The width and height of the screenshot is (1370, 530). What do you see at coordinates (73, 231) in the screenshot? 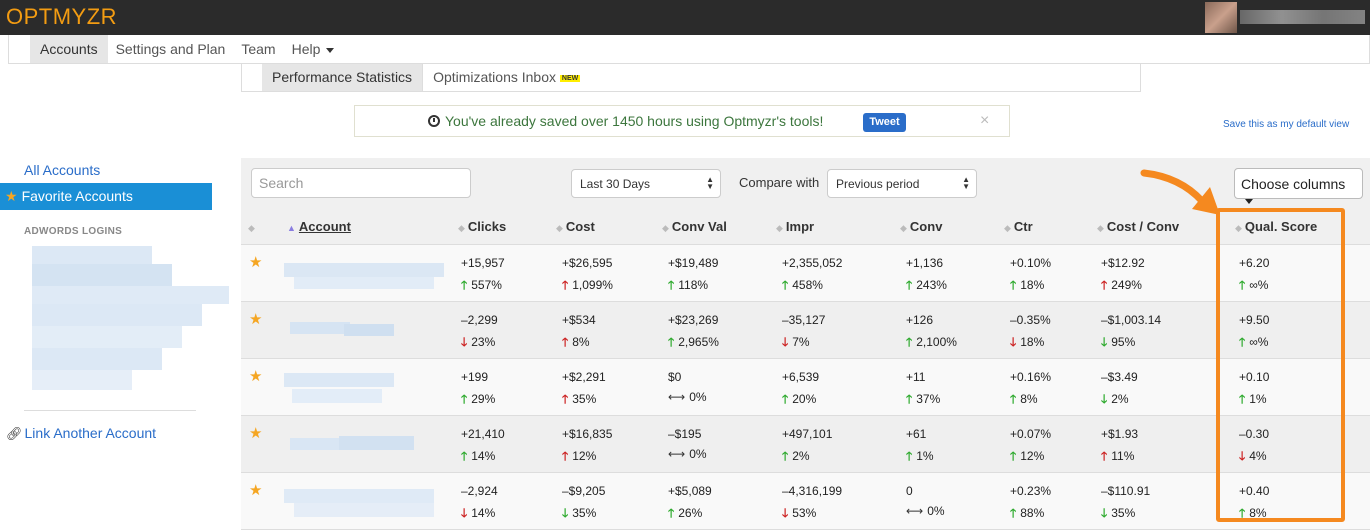
I see `adwords-logins-heading: ADWORDS LOGINS` at bounding box center [73, 231].